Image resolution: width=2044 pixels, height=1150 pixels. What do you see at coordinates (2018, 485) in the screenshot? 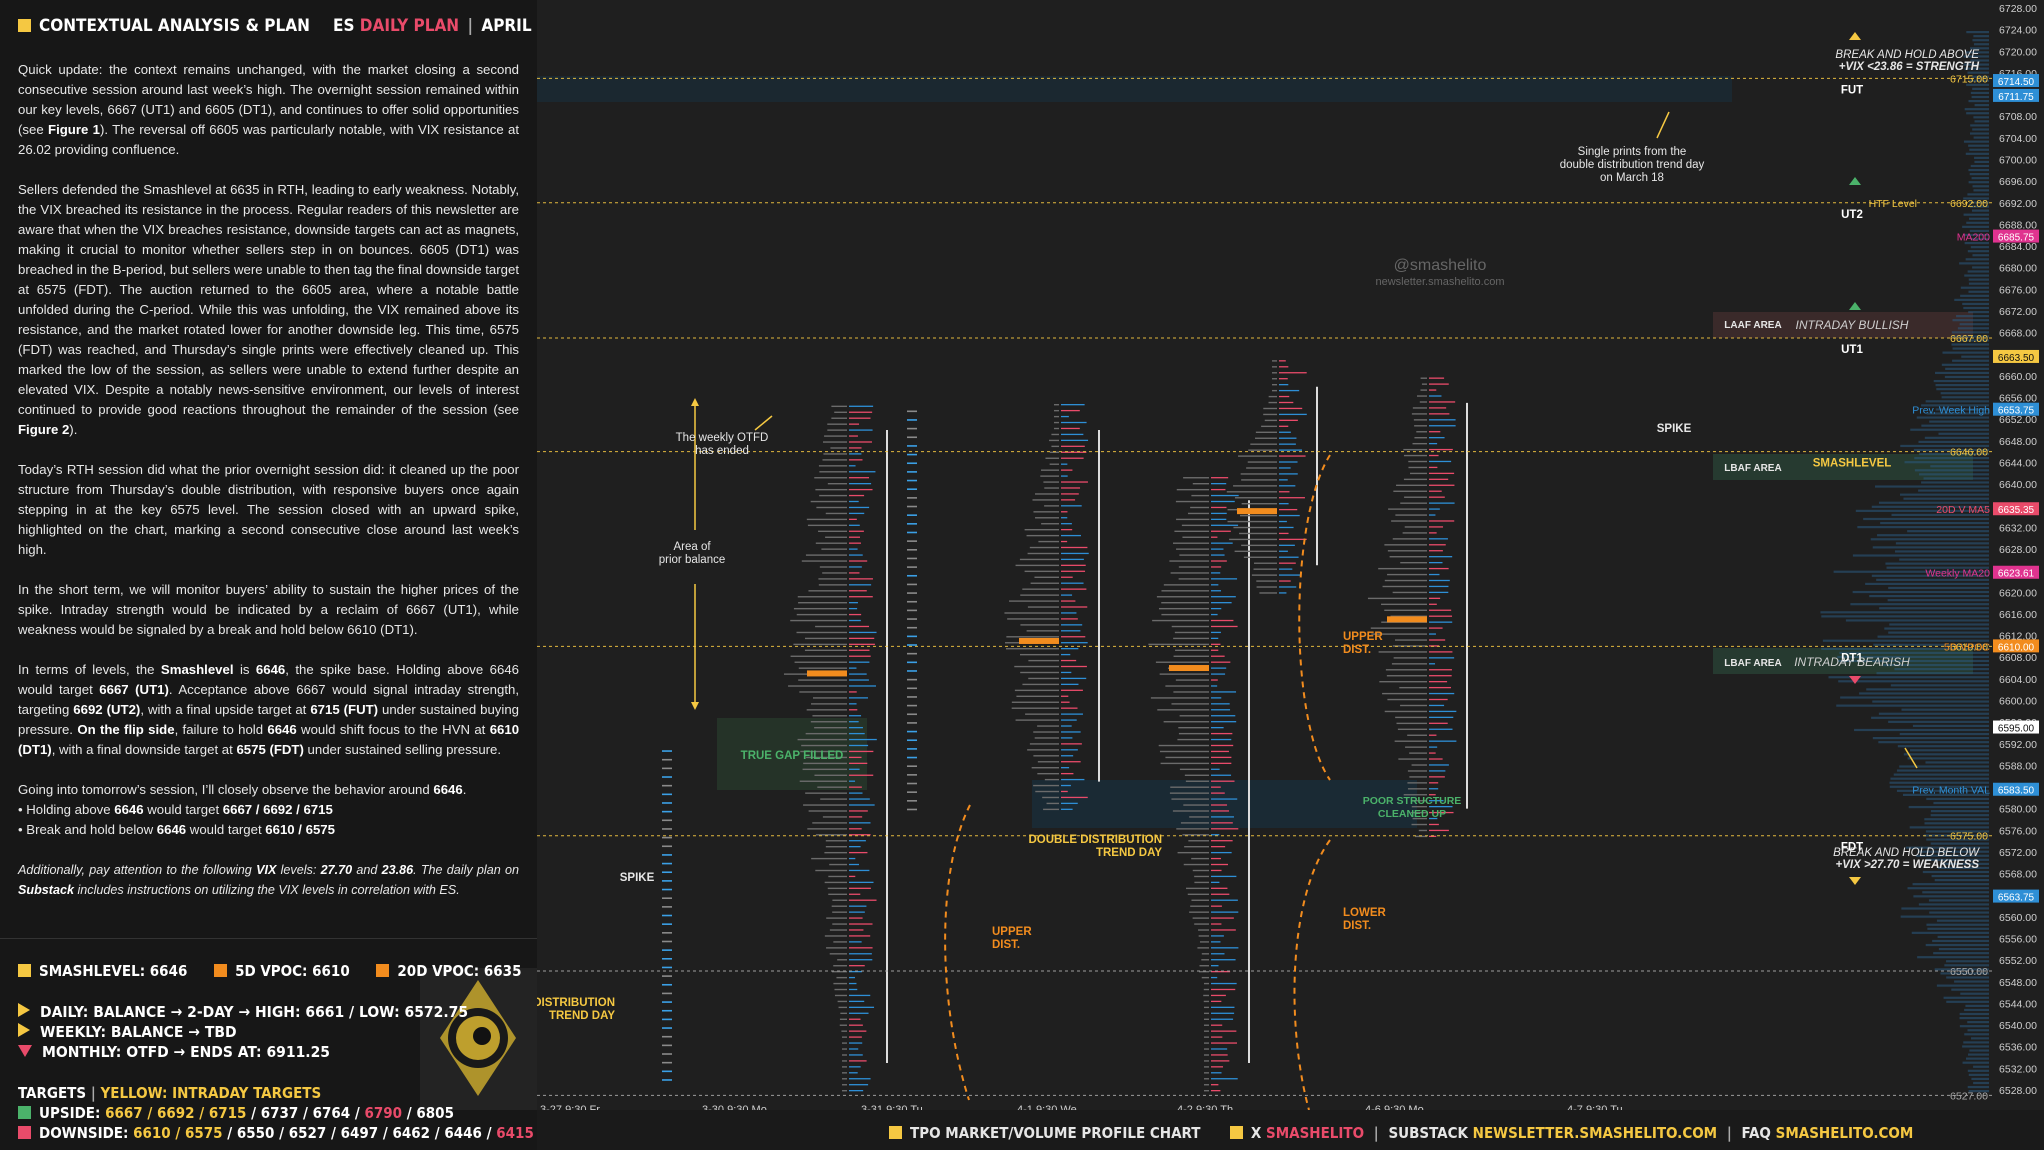
I see `y-tick-label: 6640.00` at bounding box center [2018, 485].